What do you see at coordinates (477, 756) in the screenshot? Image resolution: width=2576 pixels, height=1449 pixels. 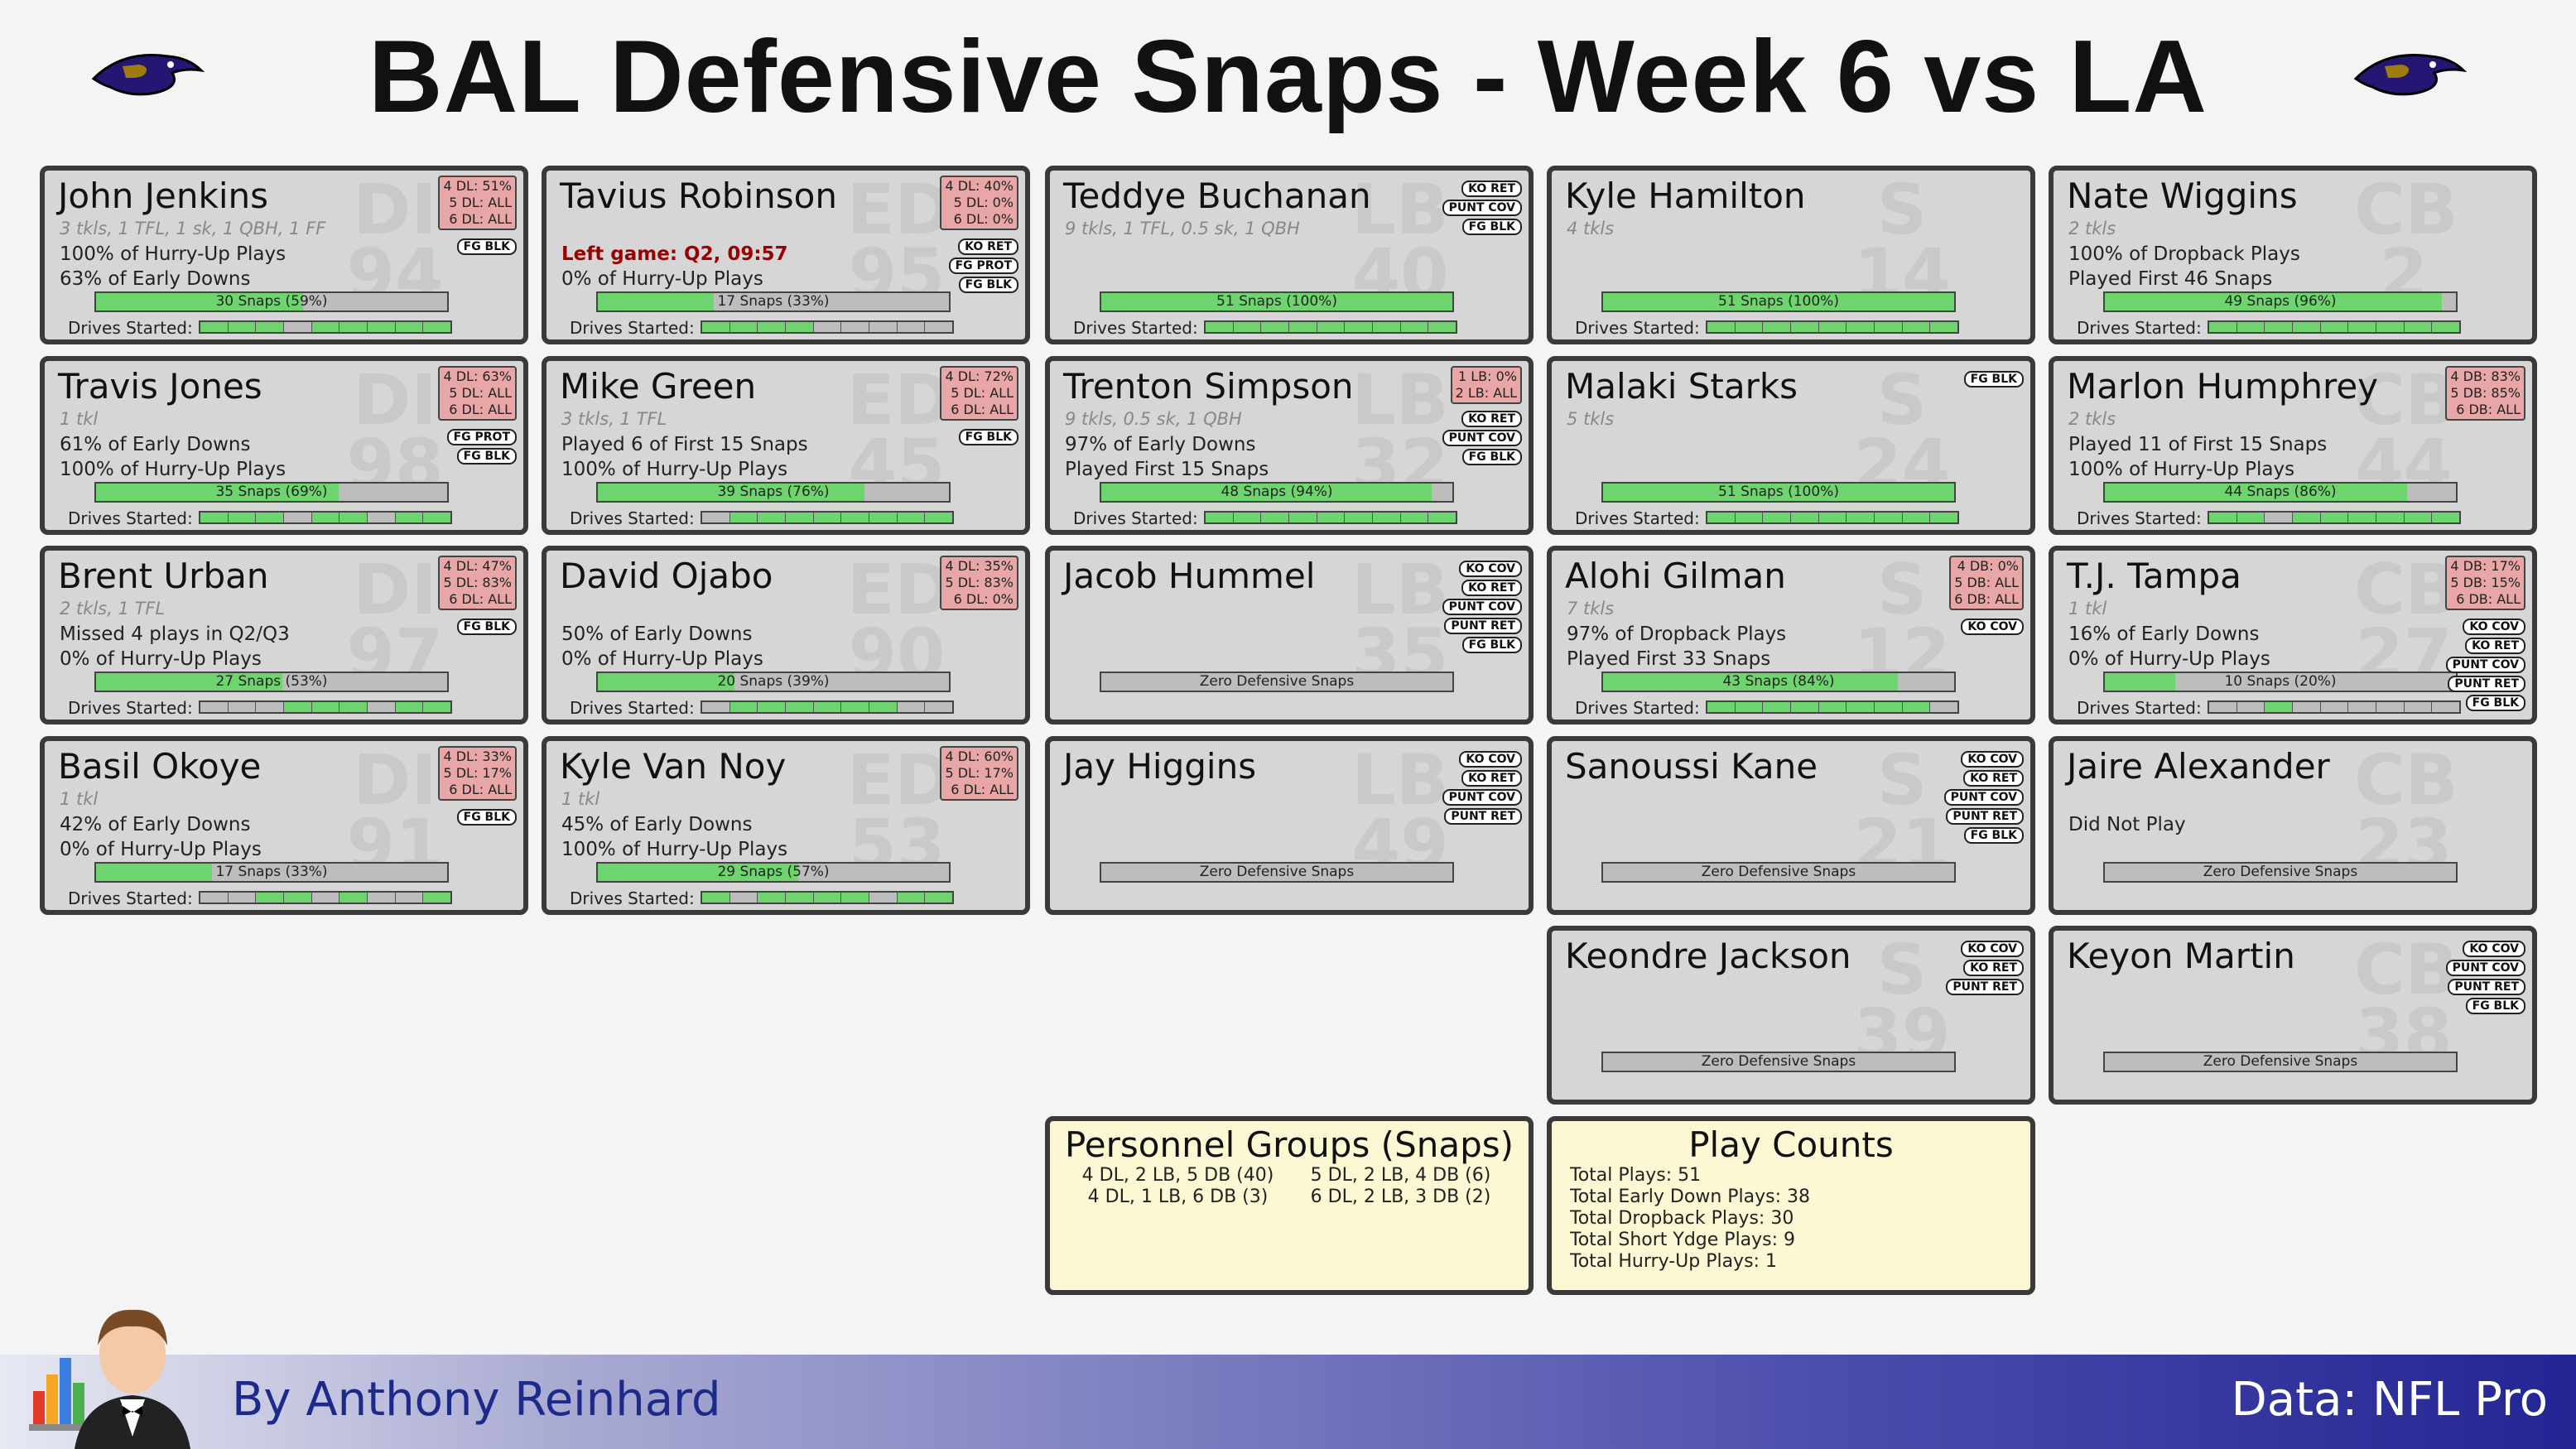 I see `position-share: 4 DL: 33%` at bounding box center [477, 756].